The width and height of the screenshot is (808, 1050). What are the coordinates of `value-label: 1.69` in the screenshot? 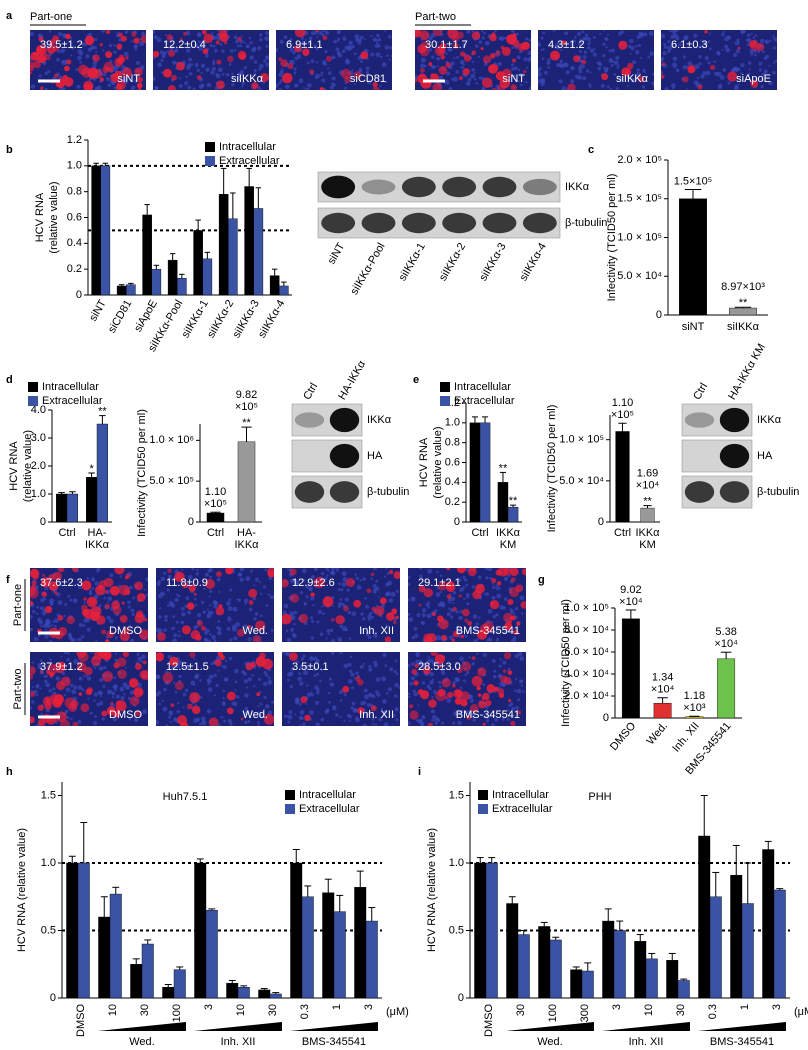 It's located at (647, 474).